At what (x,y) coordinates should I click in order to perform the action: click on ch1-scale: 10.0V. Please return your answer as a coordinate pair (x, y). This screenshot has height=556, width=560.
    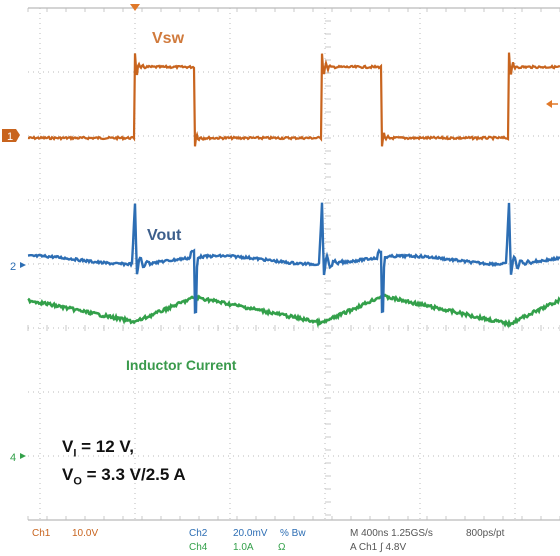
    Looking at the image, I should click on (85, 533).